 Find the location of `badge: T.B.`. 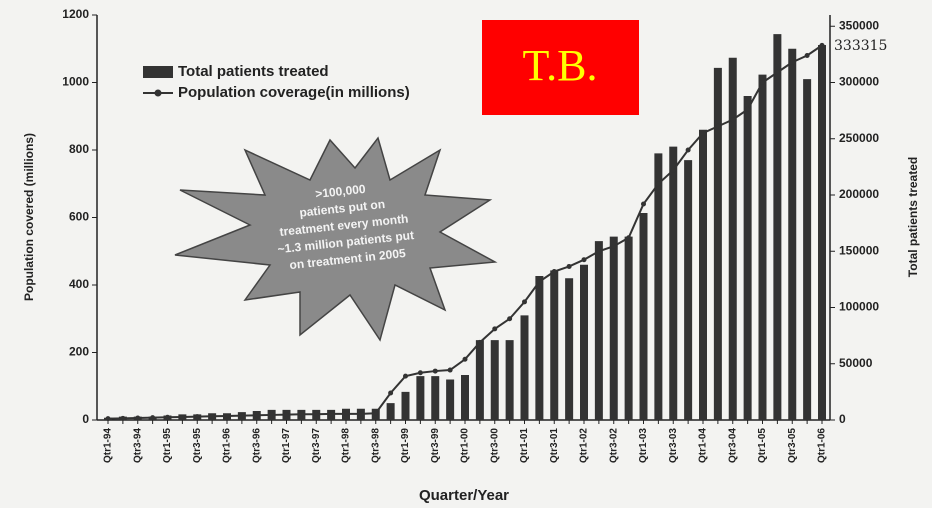

badge: T.B. is located at coordinates (560, 65).